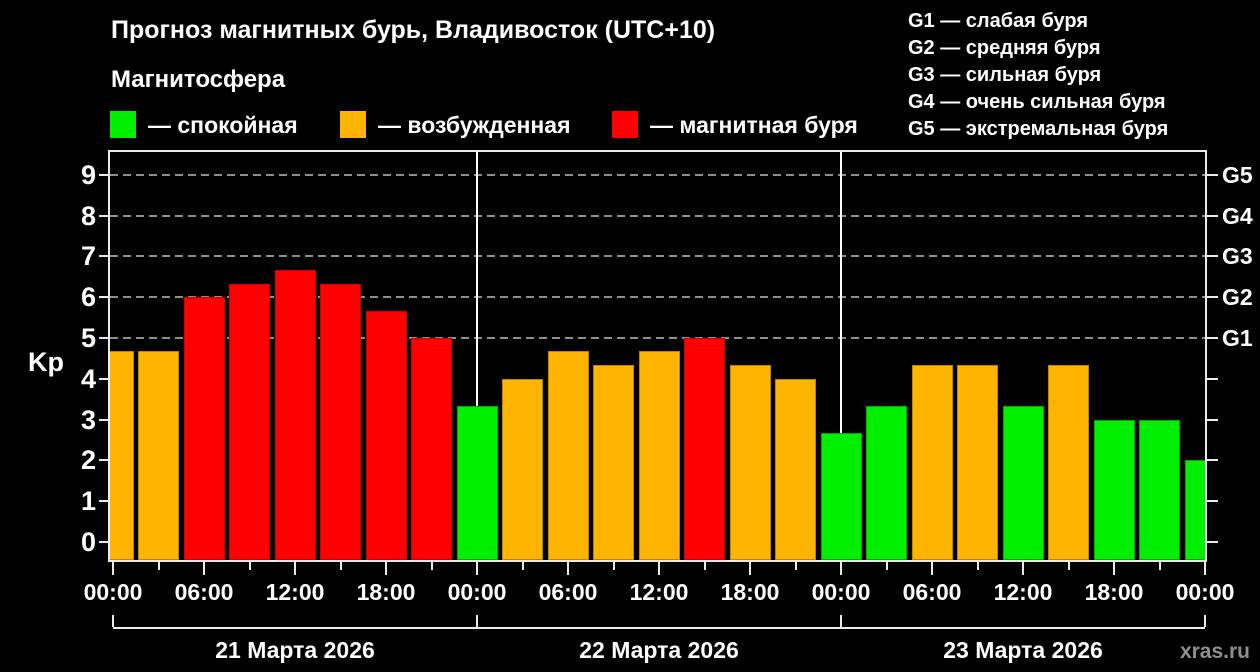 Image resolution: width=1260 pixels, height=672 pixels. What do you see at coordinates (1004, 48) in the screenshot?
I see `g2-legend-line: G2 — средняя буря` at bounding box center [1004, 48].